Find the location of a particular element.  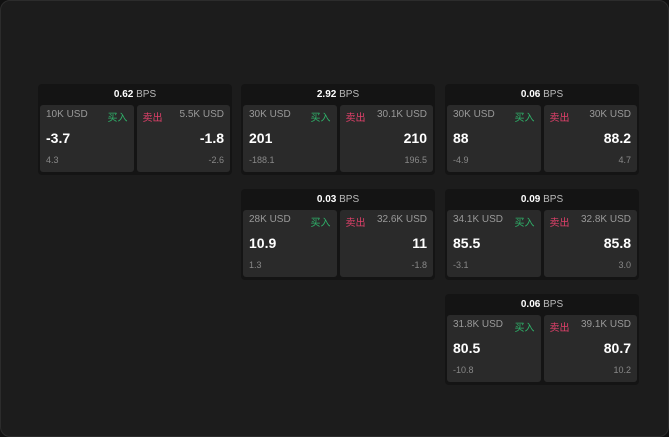

sell-panel: 卖出 39.1K USD 80.7 10.2 is located at coordinates (590, 348).